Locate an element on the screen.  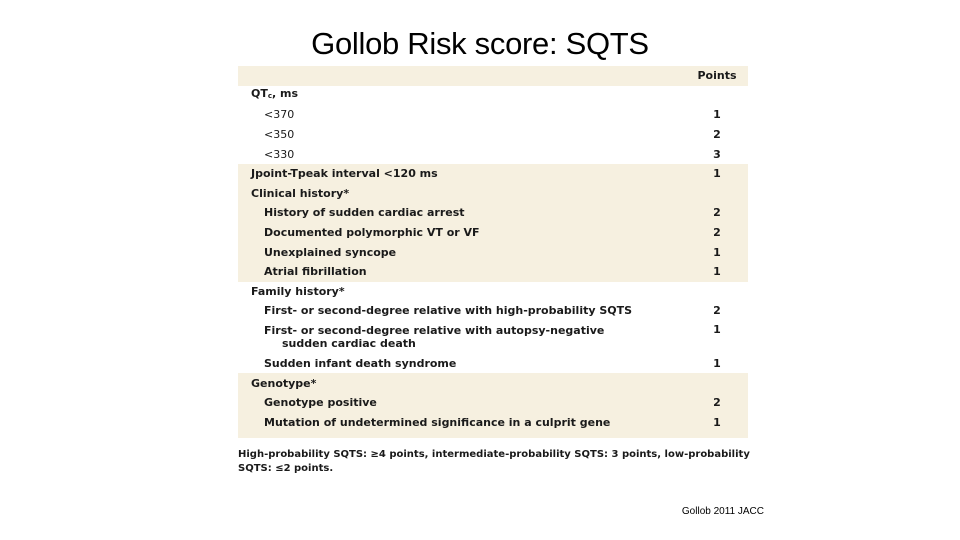
section-header-genotype: Genotype* is located at coordinates (493, 383).